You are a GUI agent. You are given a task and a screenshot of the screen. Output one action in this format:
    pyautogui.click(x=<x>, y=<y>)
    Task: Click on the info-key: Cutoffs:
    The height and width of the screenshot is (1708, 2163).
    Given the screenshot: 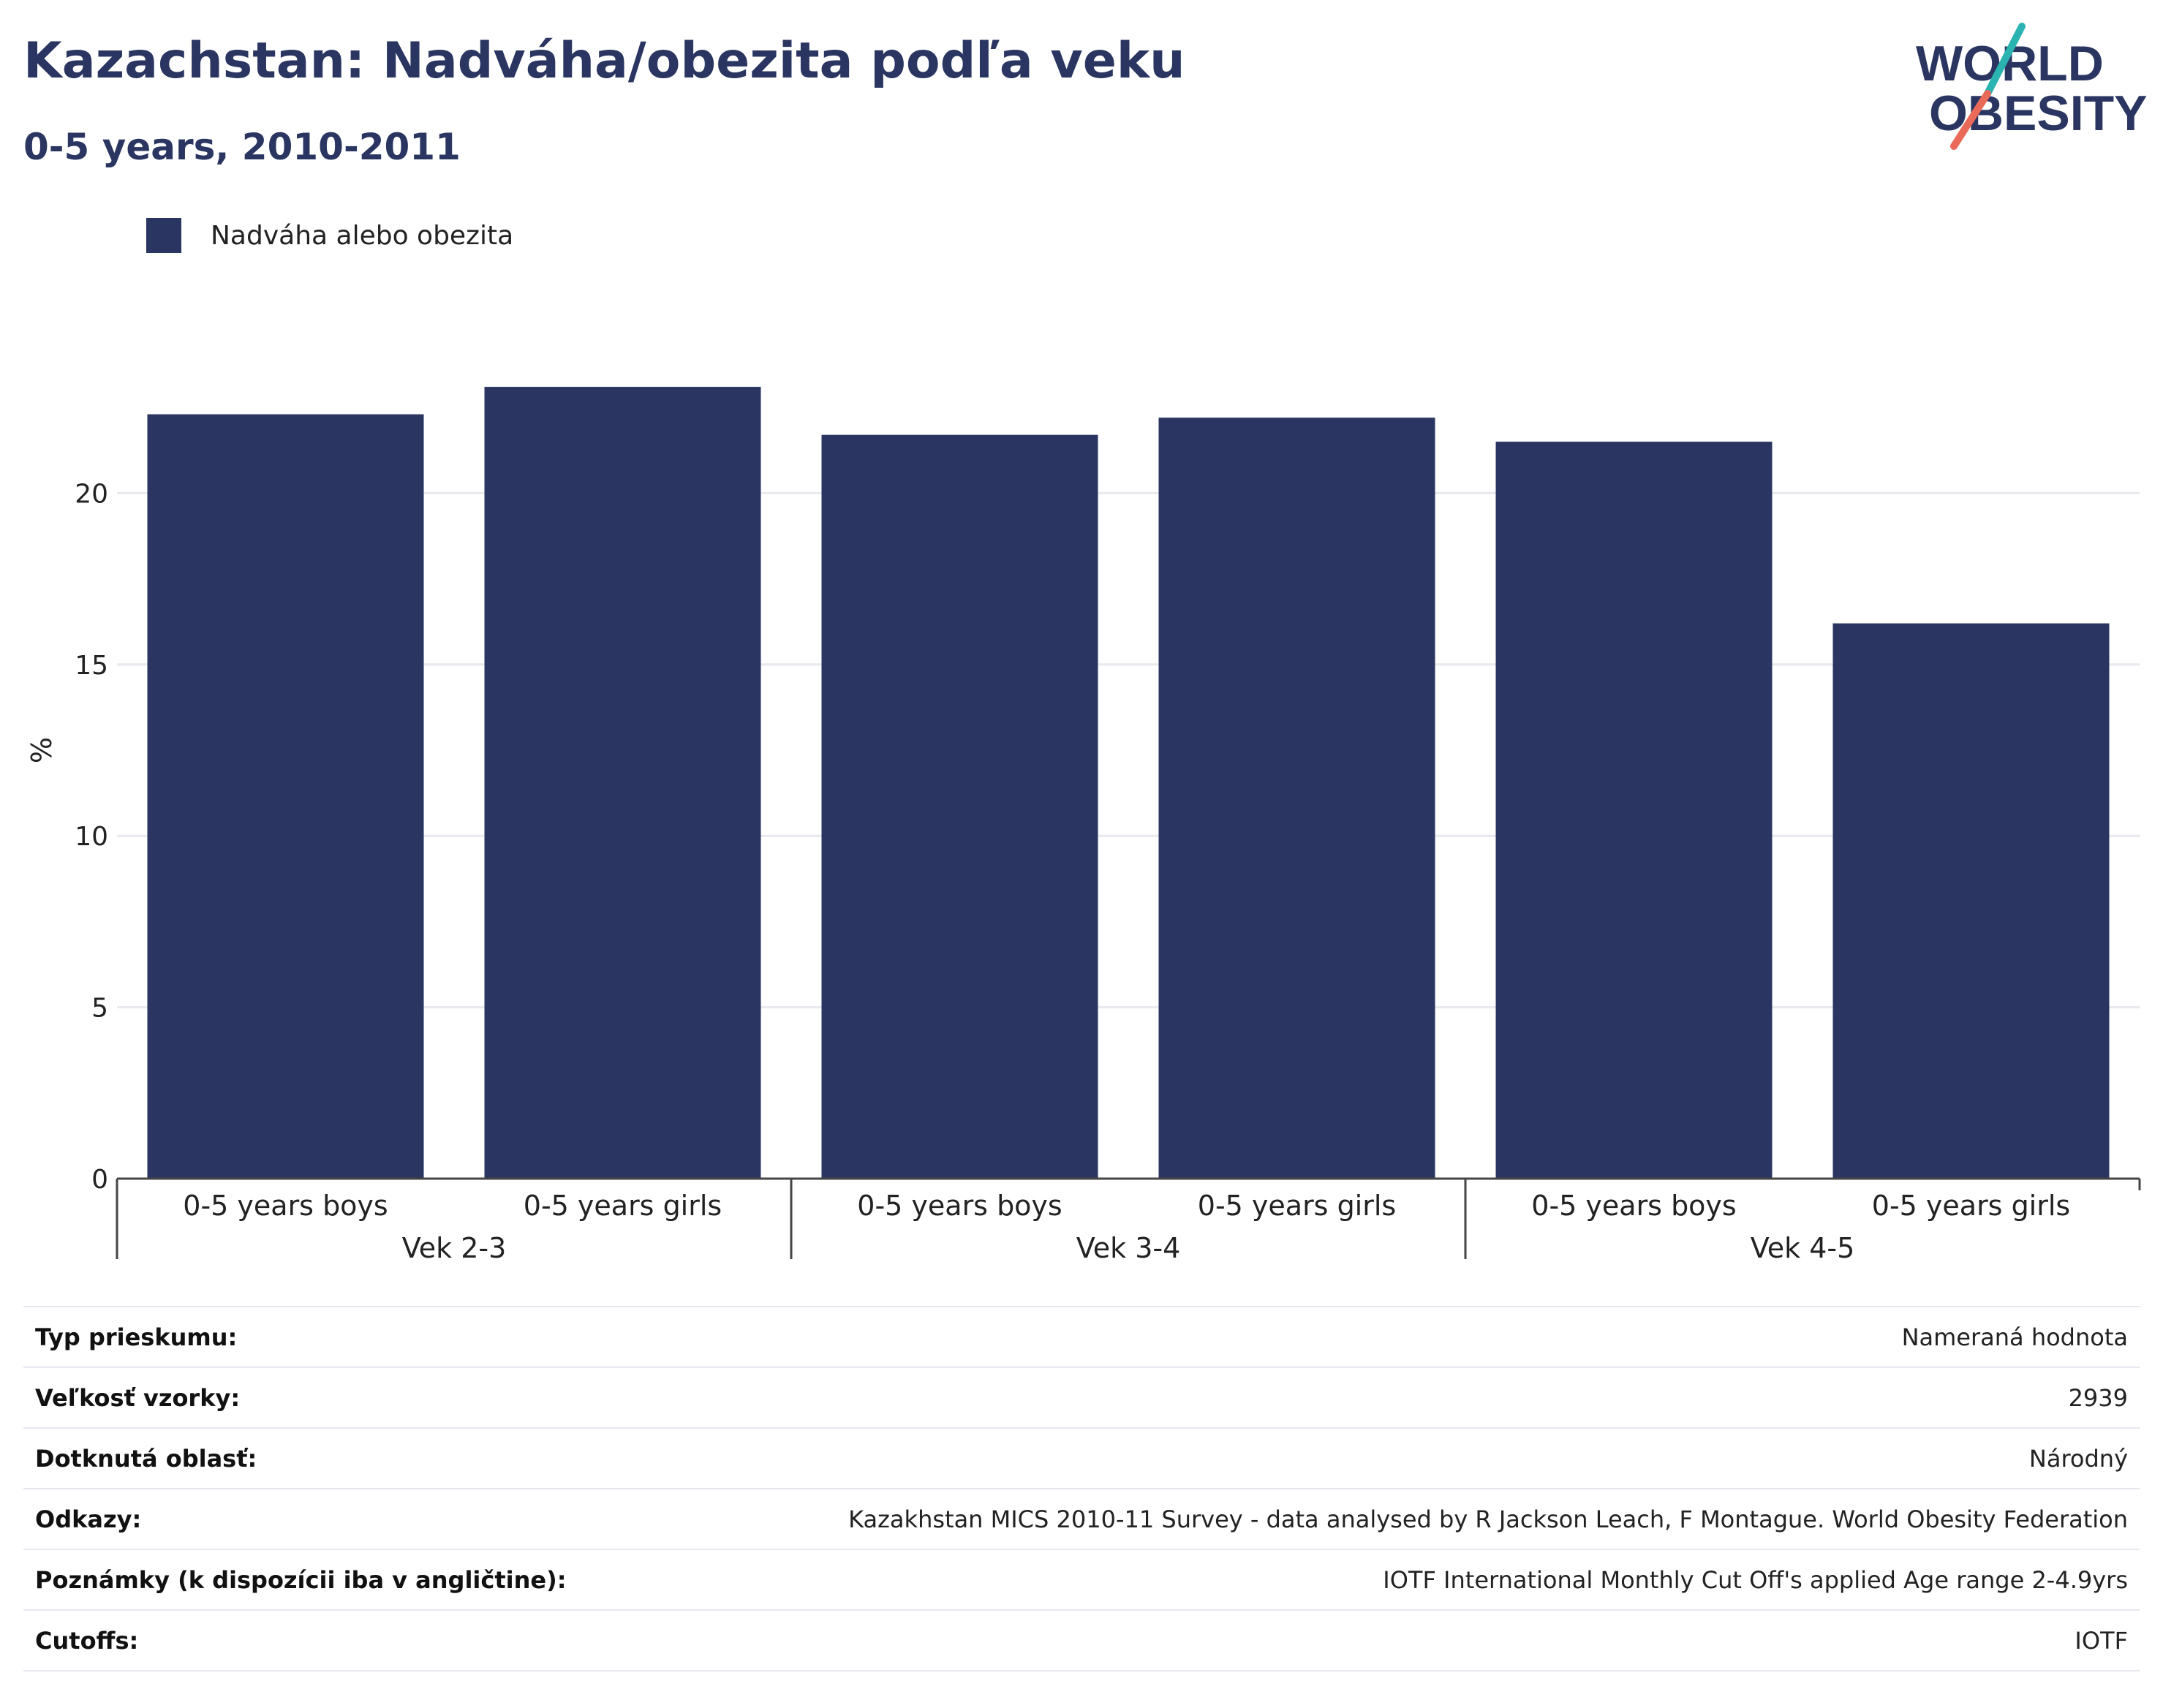 What is the action you would take?
    pyautogui.click(x=87, y=1640)
    